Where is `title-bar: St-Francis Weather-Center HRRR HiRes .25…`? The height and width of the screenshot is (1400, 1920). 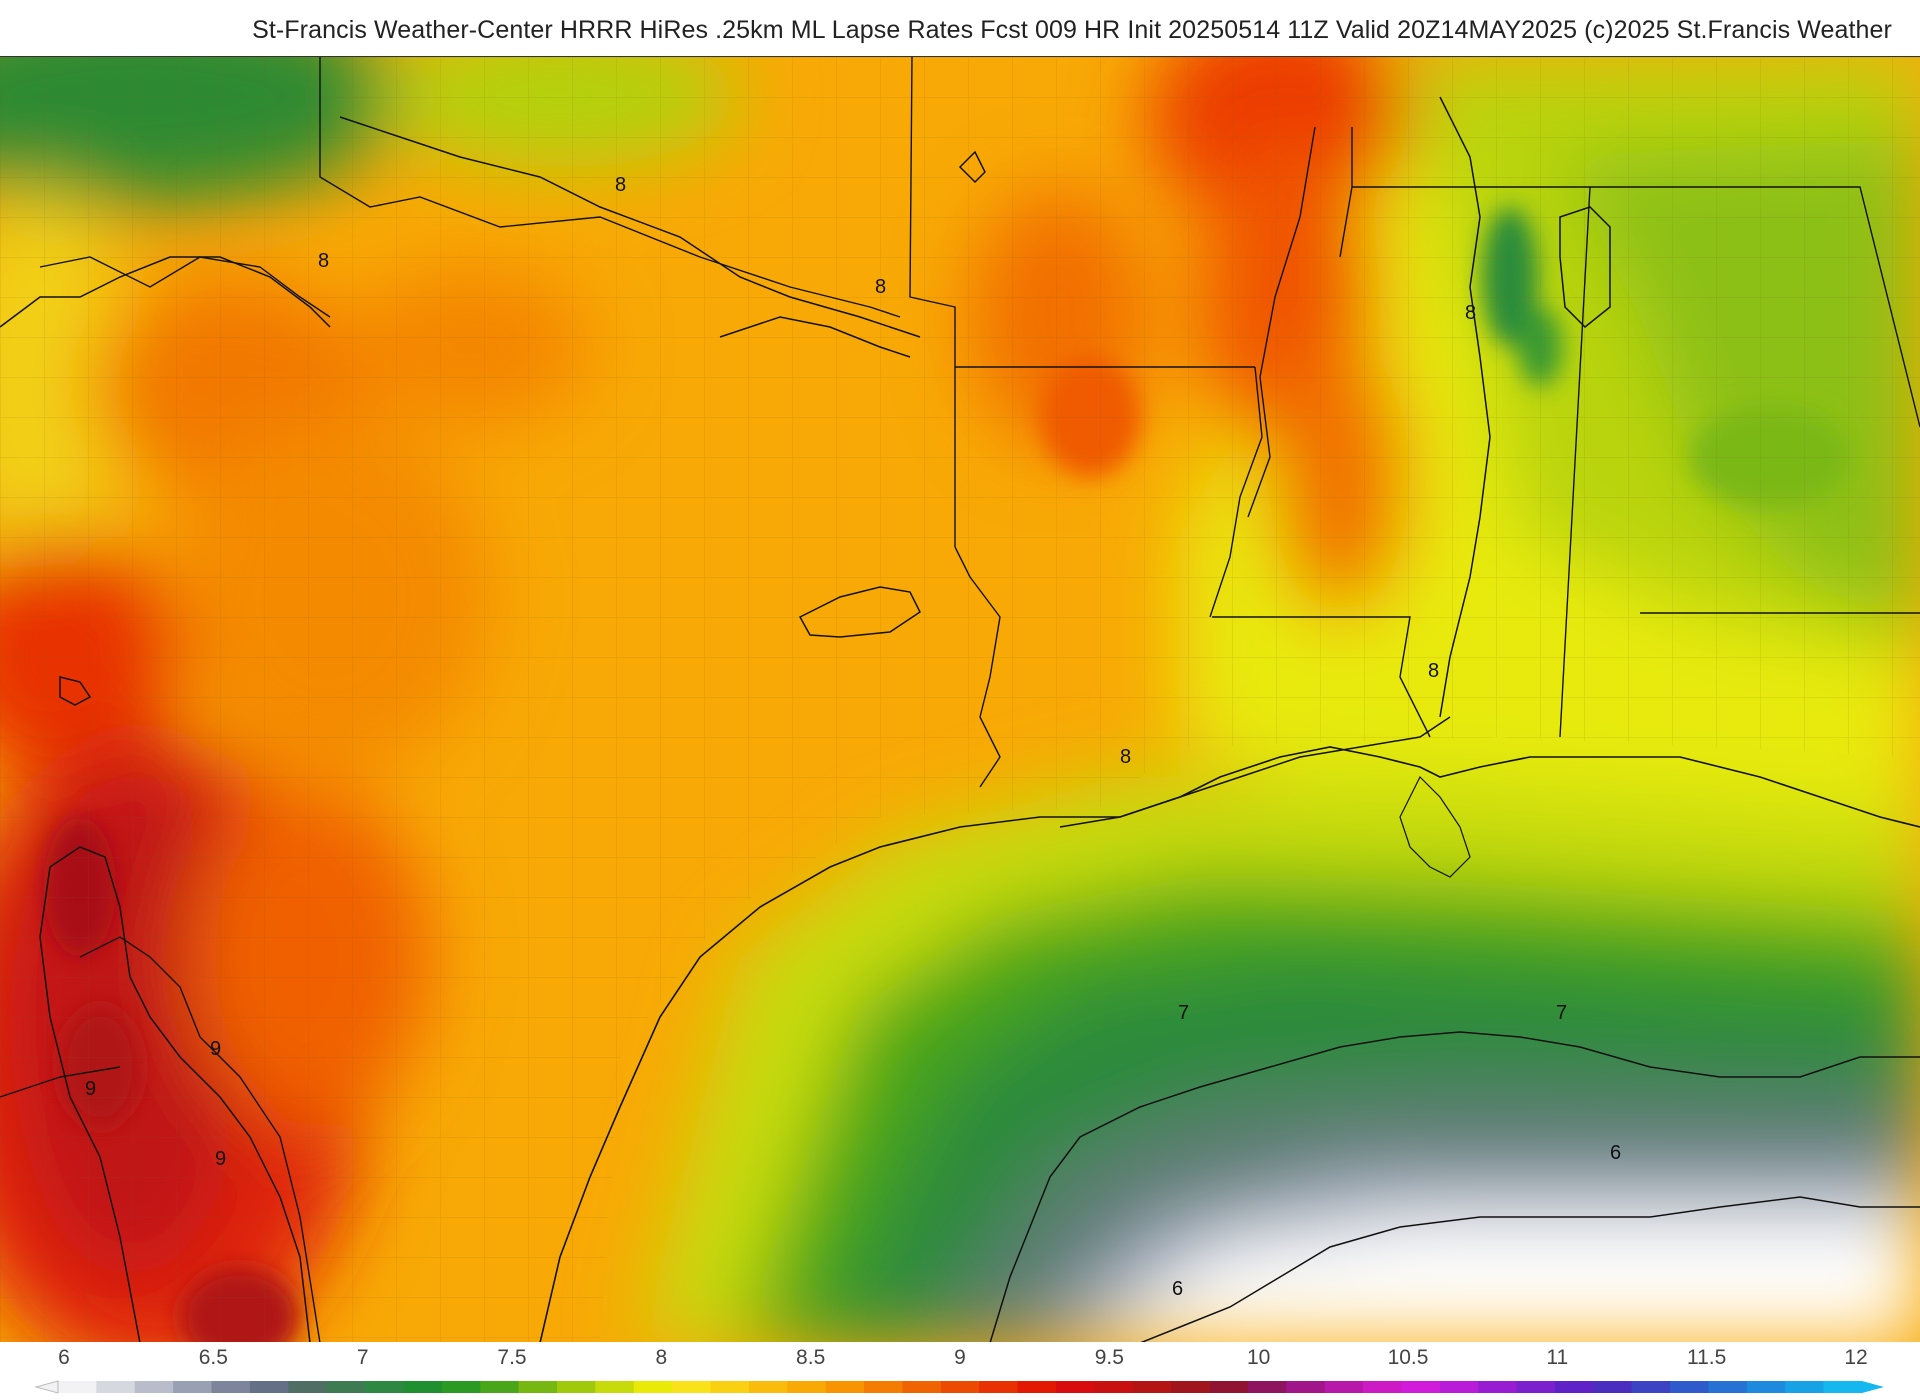 title-bar: St-Francis Weather-Center HRRR HiRes .25… is located at coordinates (960, 28).